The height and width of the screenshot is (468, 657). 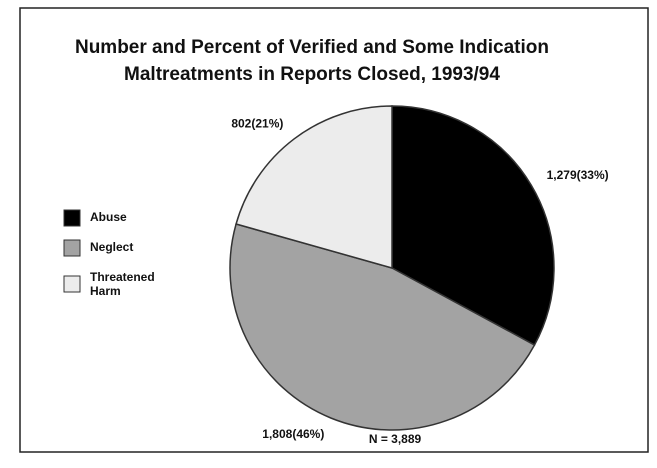 What do you see at coordinates (111, 247) in the screenshot?
I see `legend-label: Neglect` at bounding box center [111, 247].